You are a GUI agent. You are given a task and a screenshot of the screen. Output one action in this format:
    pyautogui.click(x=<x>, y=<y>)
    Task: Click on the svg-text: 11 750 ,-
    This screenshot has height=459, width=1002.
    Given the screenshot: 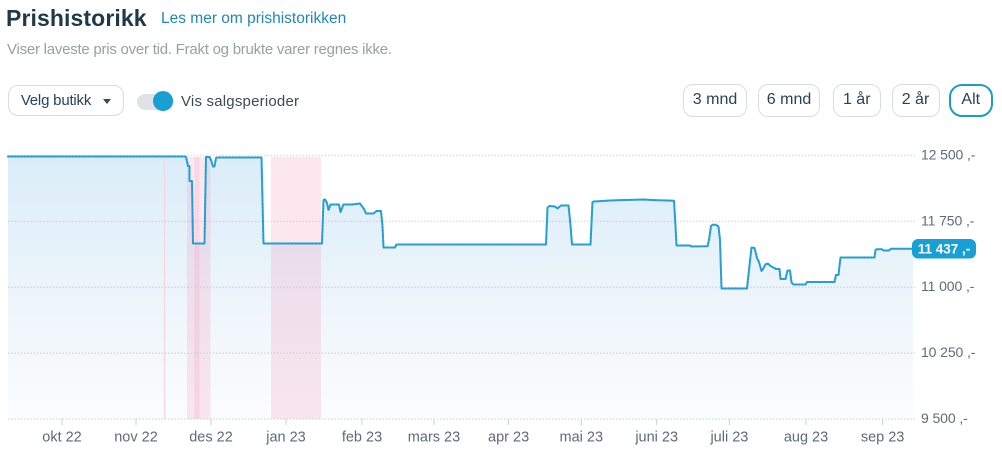 What is the action you would take?
    pyautogui.click(x=948, y=220)
    